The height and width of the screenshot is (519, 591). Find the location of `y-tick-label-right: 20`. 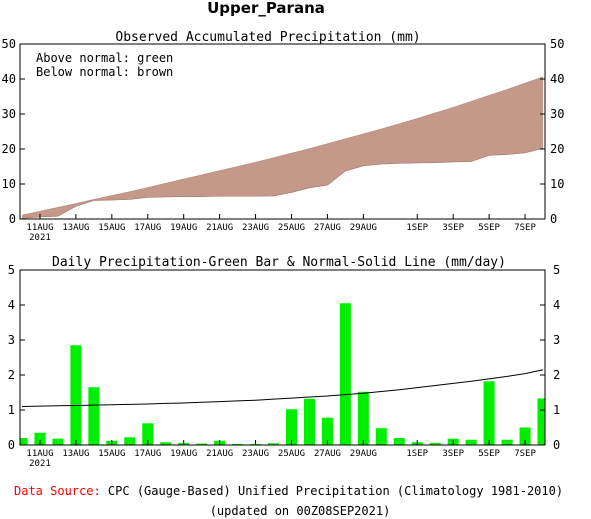

y-tick-label-right: 20 is located at coordinates (557, 149).